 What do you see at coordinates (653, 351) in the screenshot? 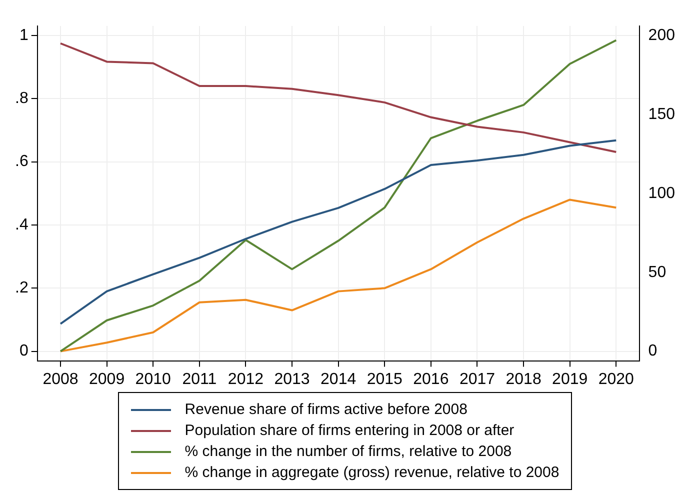
I see `y2-tick-label: 0` at bounding box center [653, 351].